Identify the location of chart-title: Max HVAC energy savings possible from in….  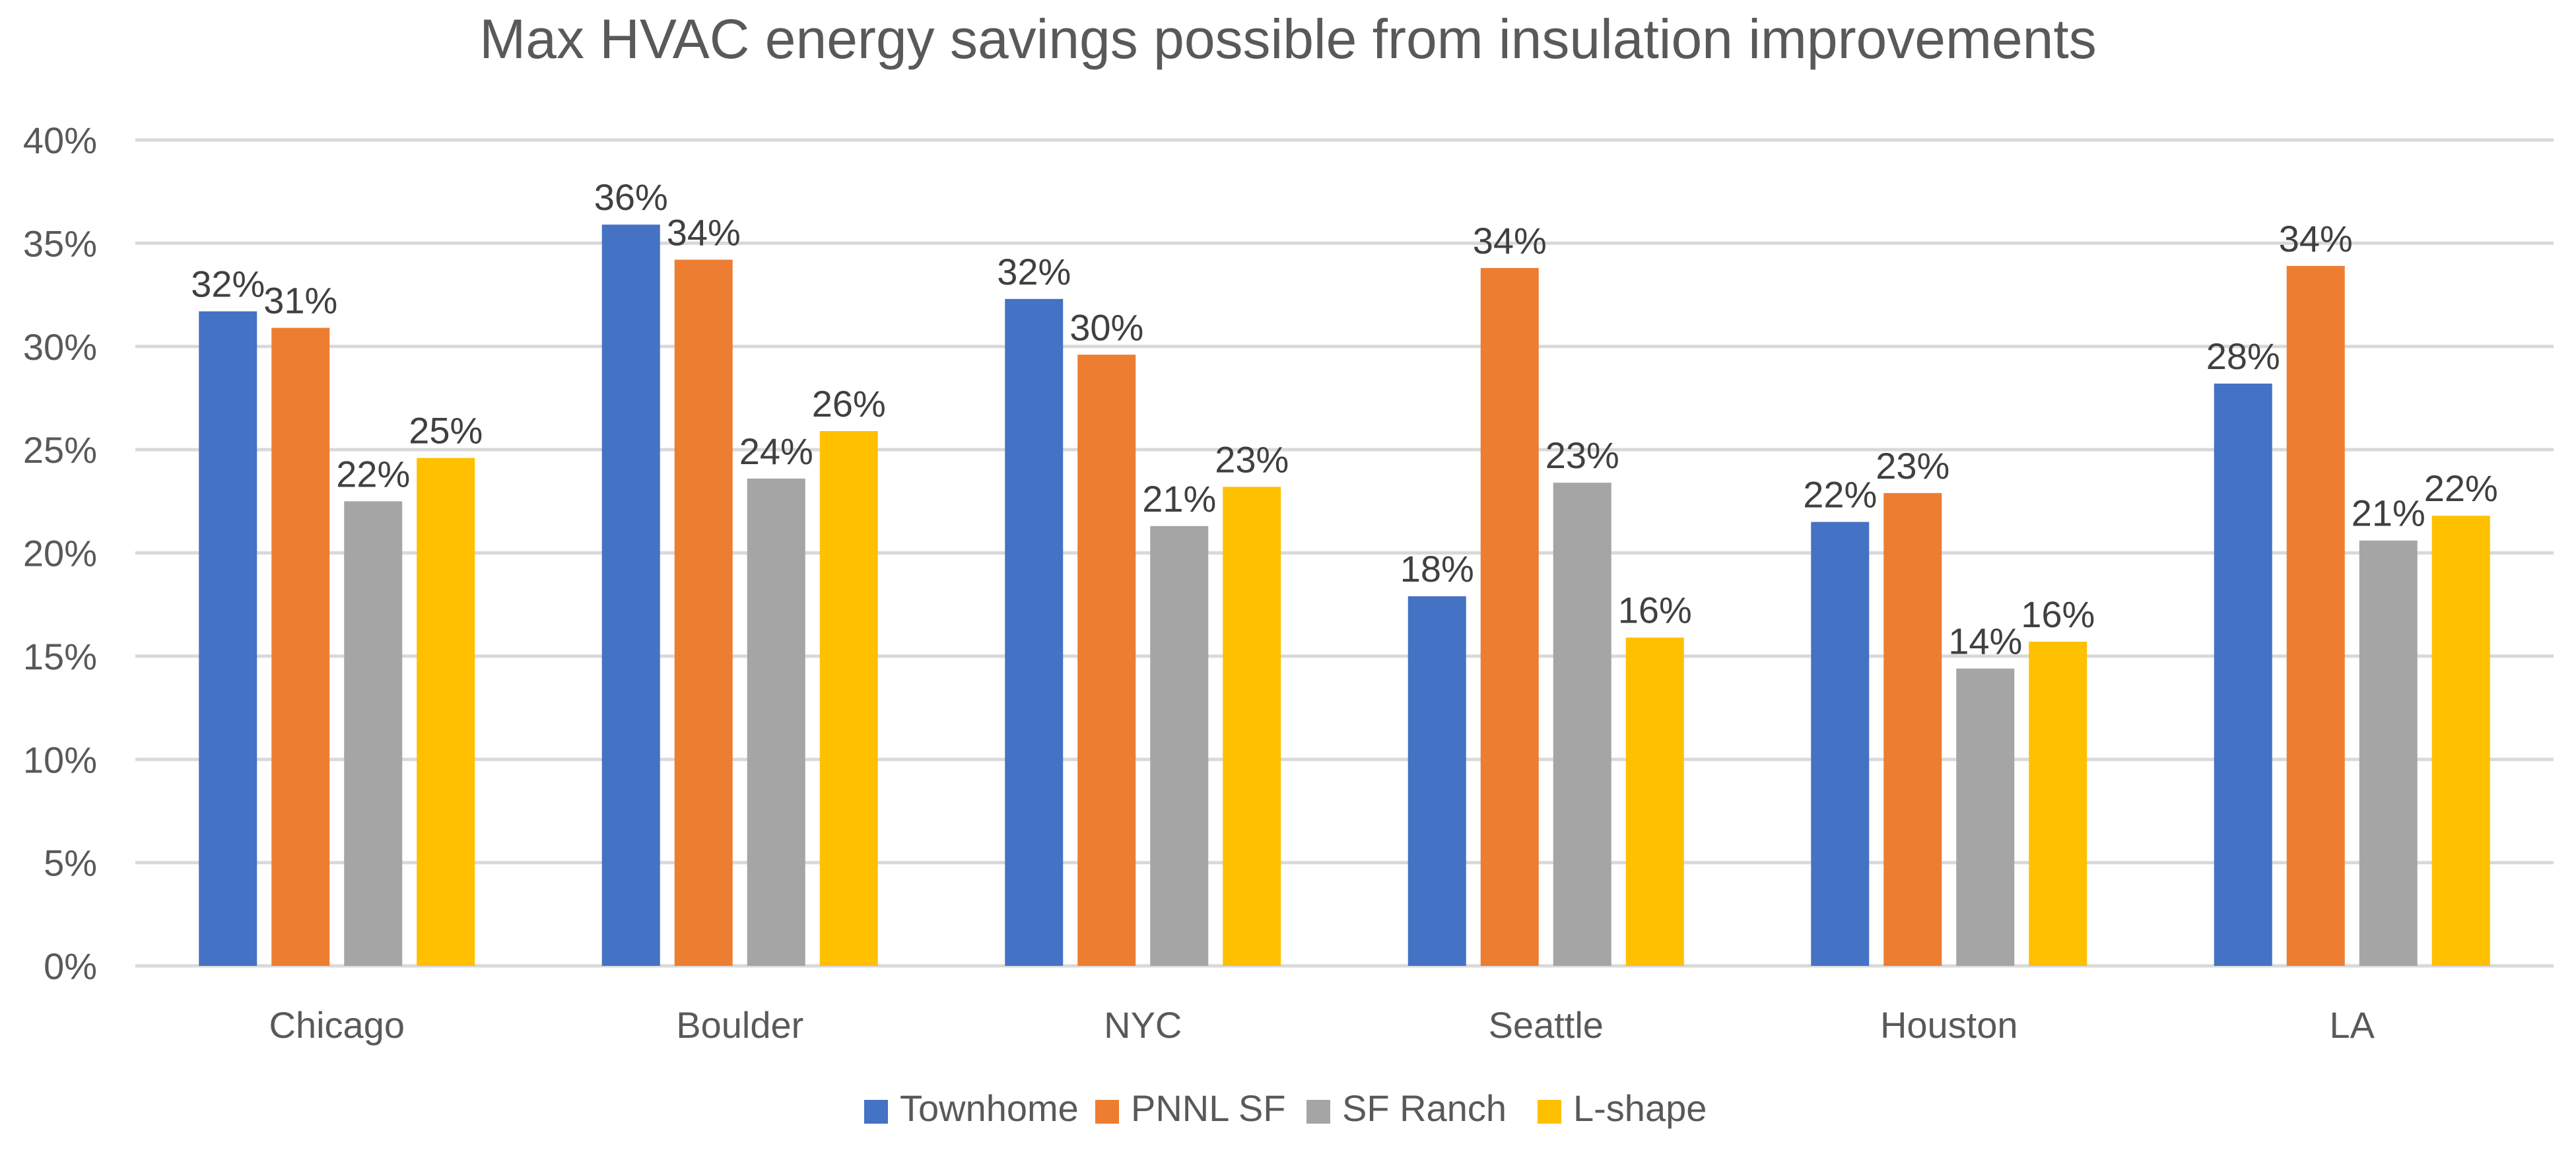
(1287, 39).